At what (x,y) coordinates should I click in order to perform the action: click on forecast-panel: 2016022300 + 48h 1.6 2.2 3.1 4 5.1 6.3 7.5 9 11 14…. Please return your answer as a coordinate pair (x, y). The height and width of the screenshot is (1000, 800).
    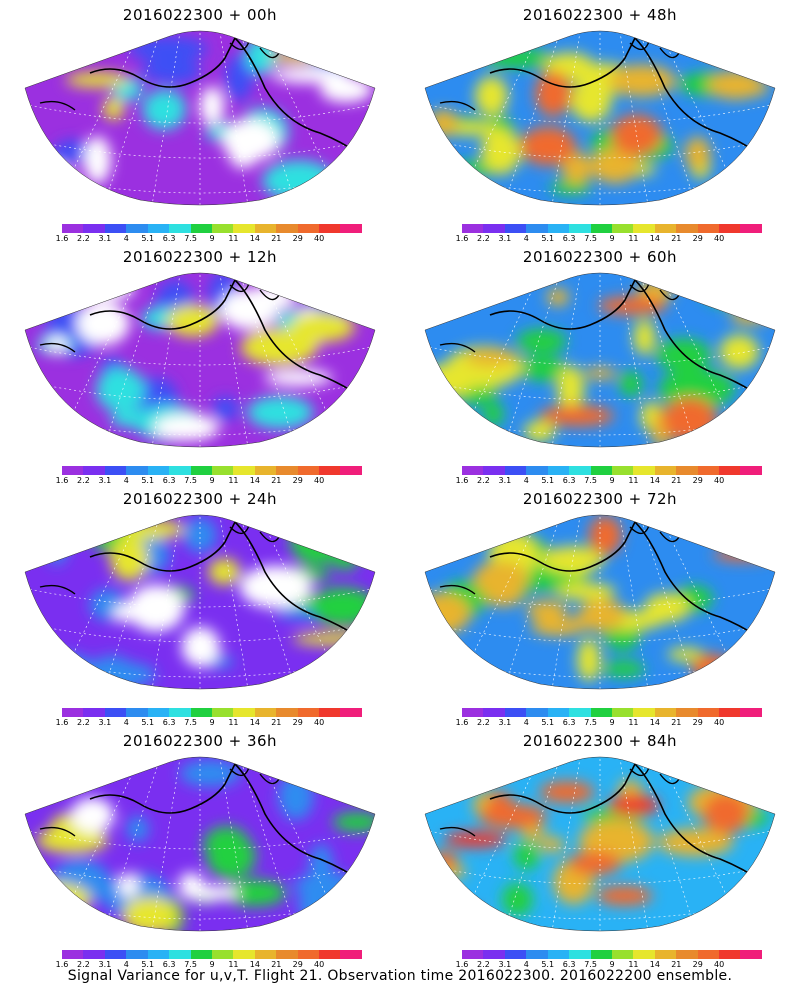
    Looking at the image, I should click on (600, 121).